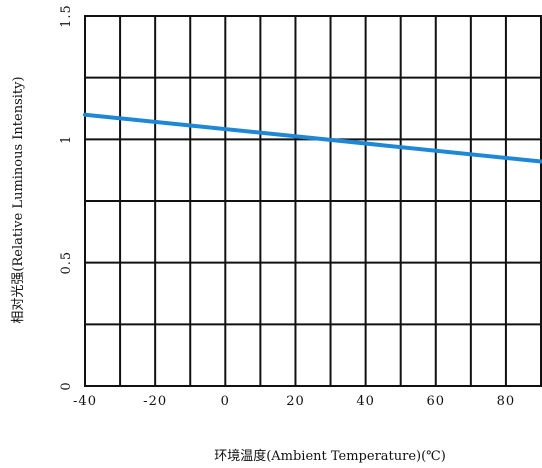 This screenshot has height=468, width=542. Describe the element at coordinates (18, 199) in the screenshot. I see `y-axis-title: 相对光强(Relative Luminous Intensity)` at that location.